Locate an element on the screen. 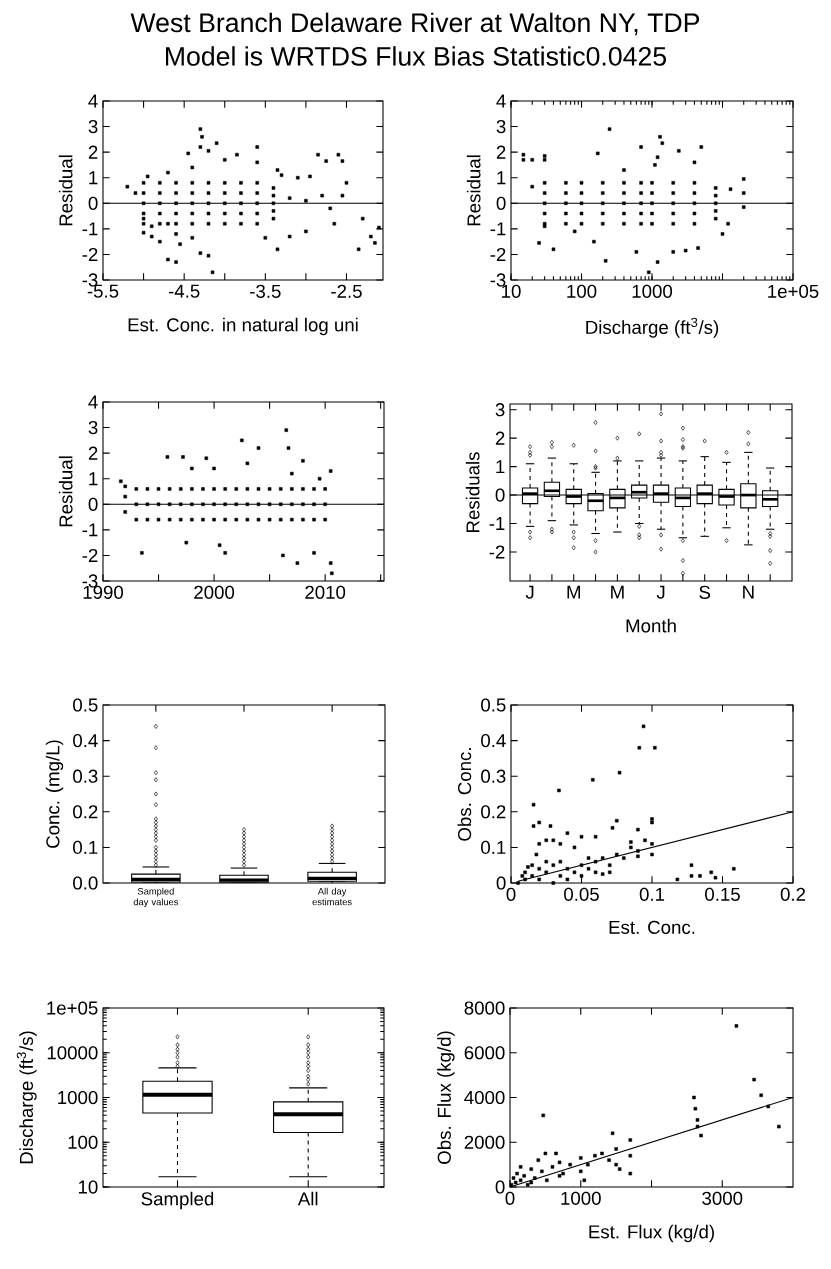  x-tick-label: Sampled is located at coordinates (177, 1200).